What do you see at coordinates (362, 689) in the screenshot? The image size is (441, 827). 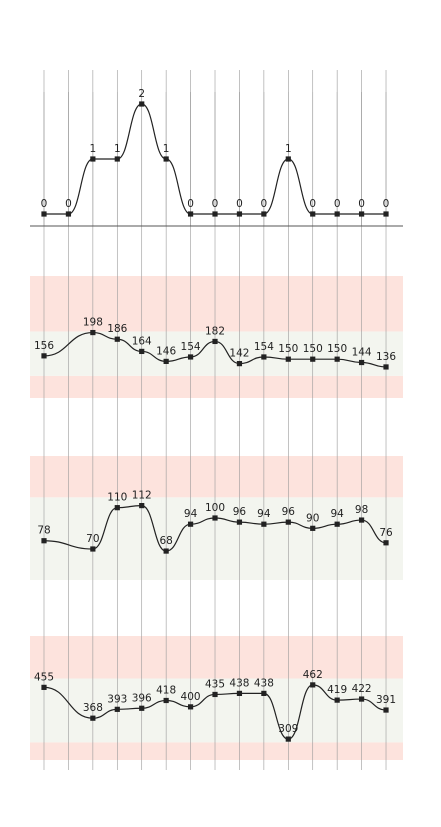 I see `data-label: 422` at bounding box center [362, 689].